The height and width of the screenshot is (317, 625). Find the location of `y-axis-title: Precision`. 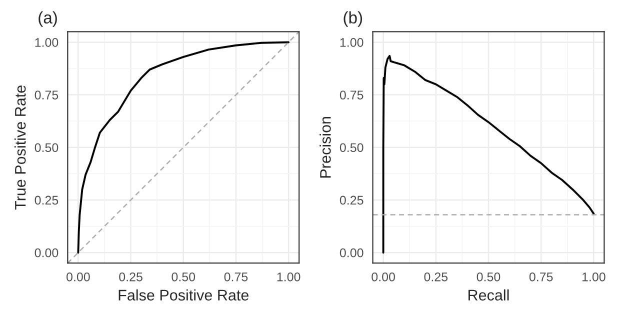

y-axis-title: Precision is located at coordinates (325, 147).